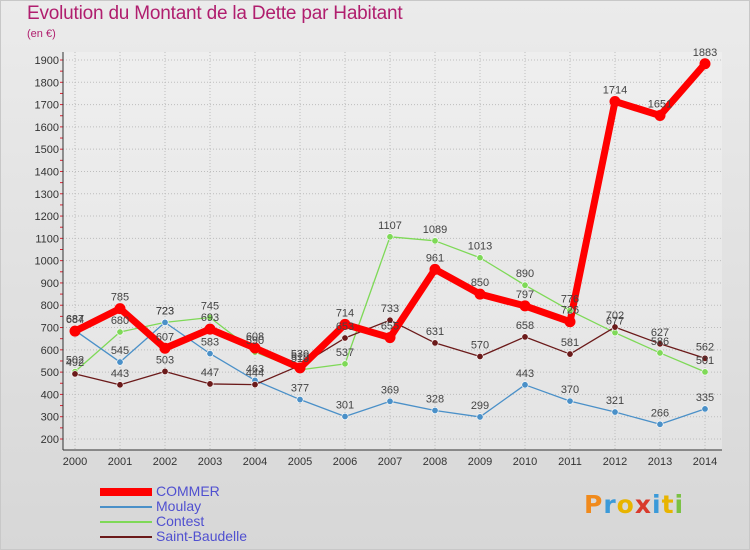 This screenshot has height=550, width=750. Describe the element at coordinates (255, 341) in the screenshot. I see `data-label-contest: 590` at that location.